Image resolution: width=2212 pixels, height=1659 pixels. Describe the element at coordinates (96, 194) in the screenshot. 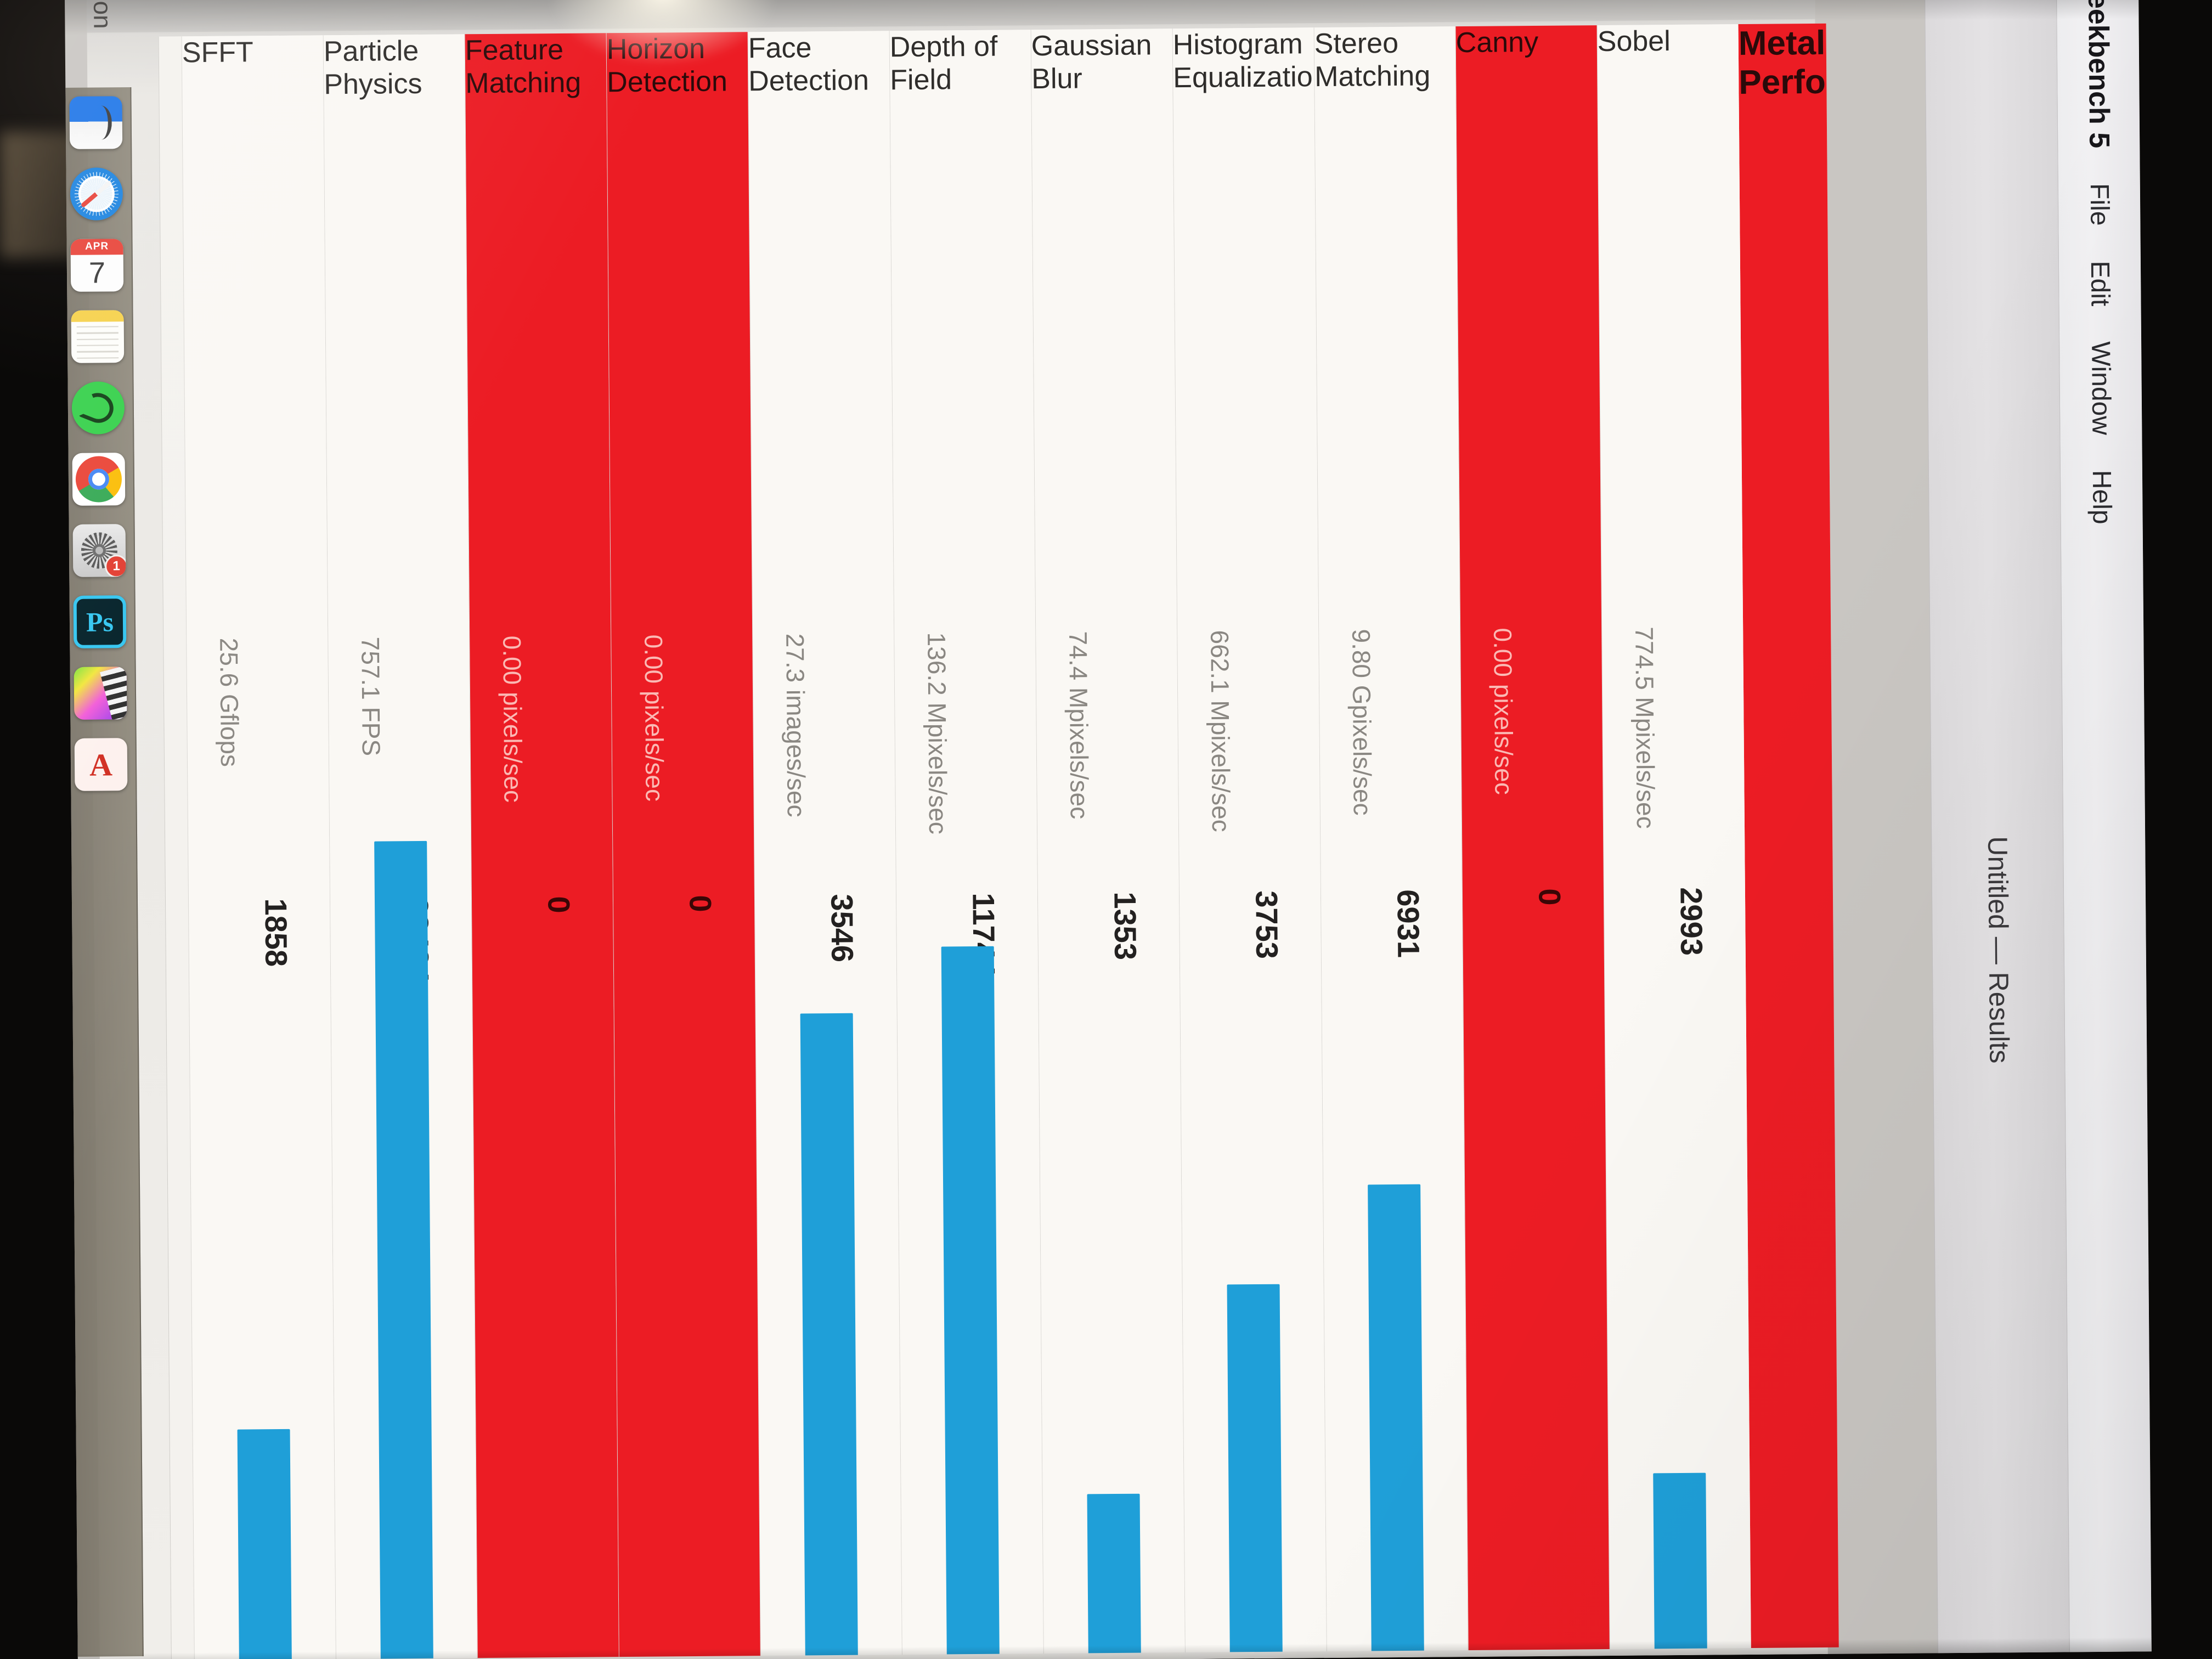

I see `safari-icon` at that location.